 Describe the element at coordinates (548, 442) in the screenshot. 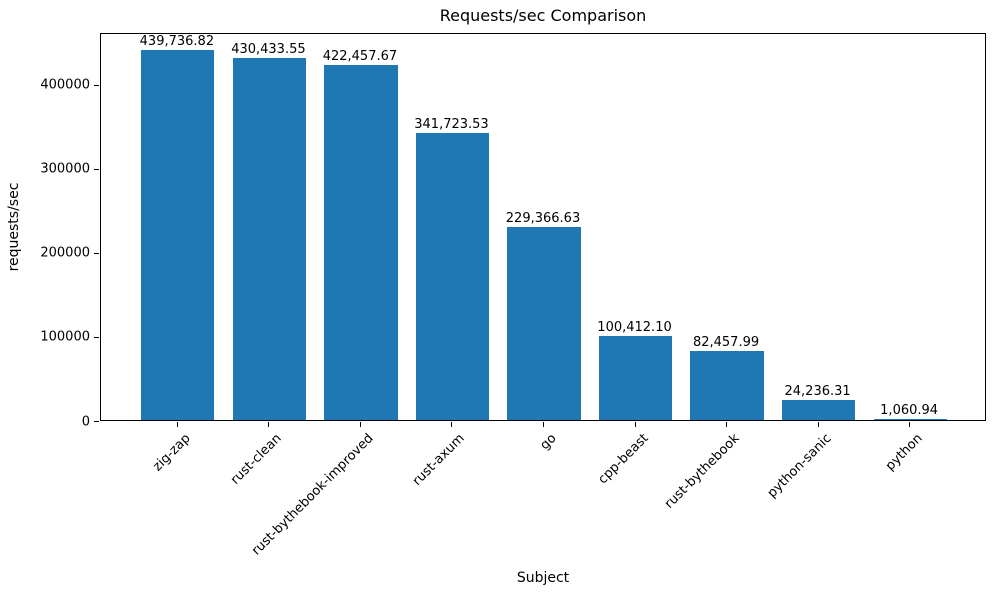

I see `x-tick-label: go` at that location.